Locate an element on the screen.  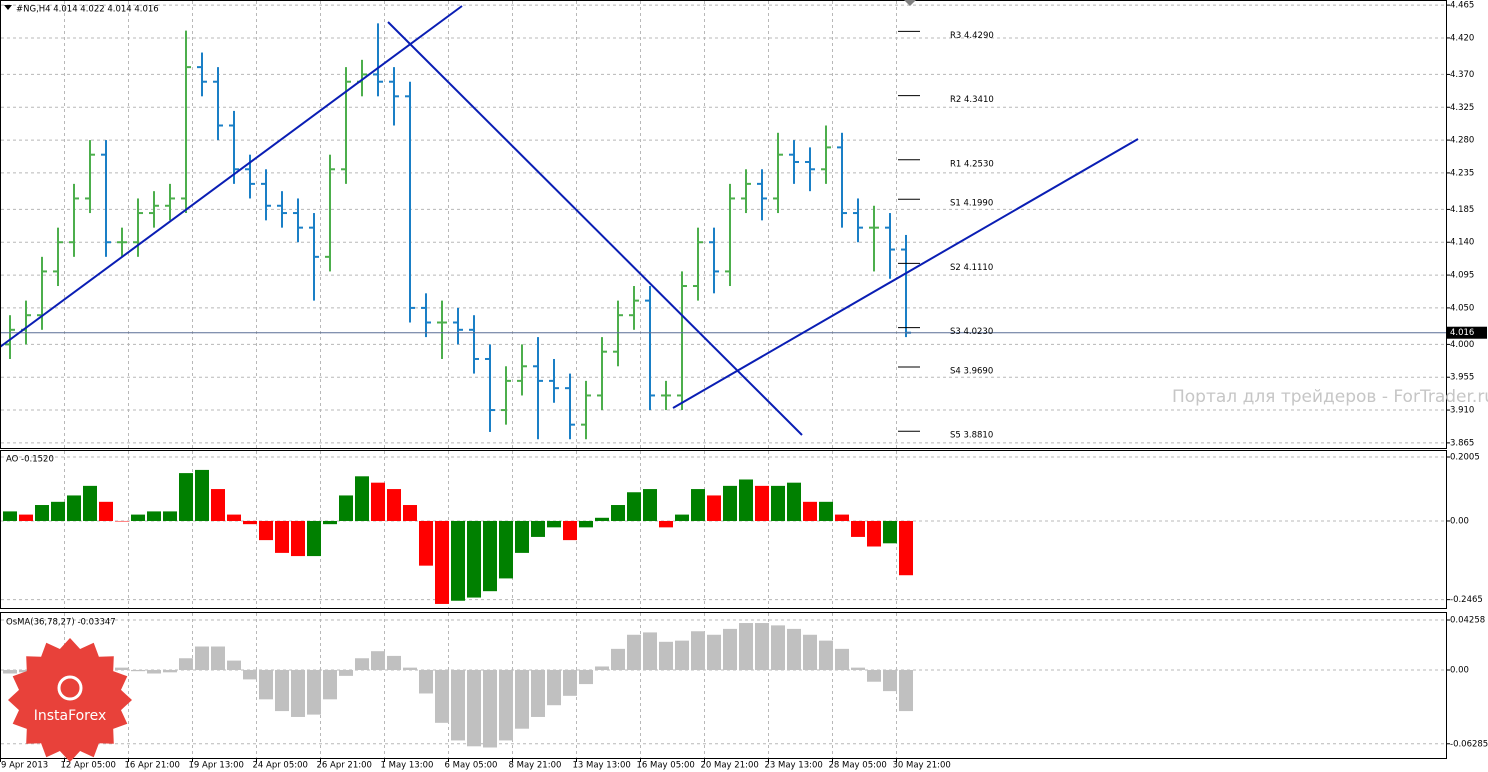
logo-icon is located at coordinates (70, 688).